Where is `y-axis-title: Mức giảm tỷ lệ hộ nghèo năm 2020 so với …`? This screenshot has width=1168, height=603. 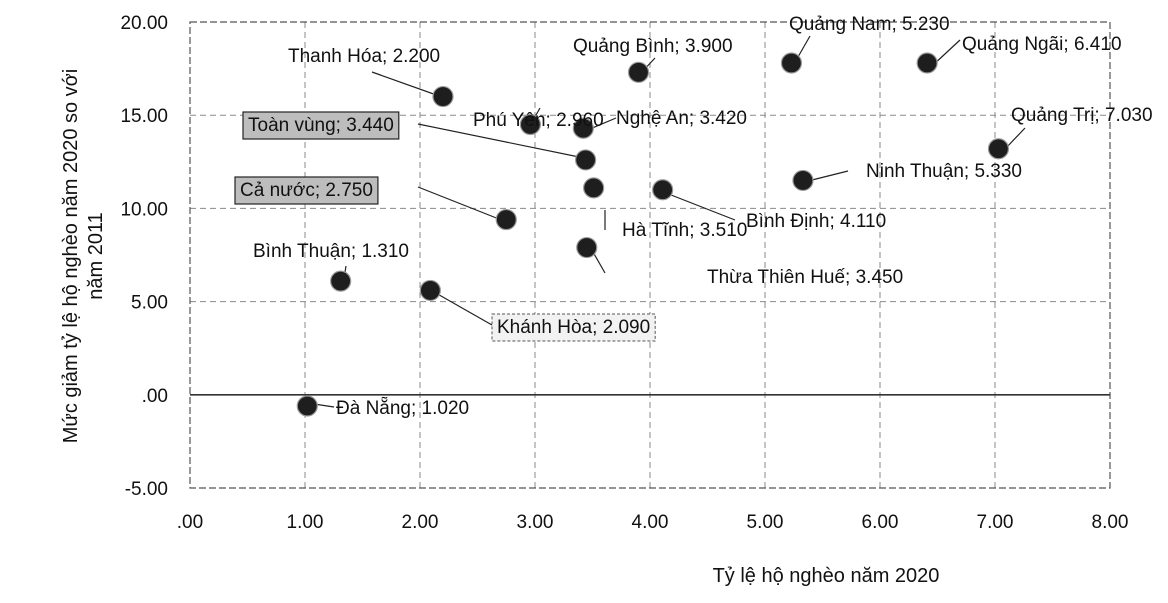 y-axis-title: Mức giảm tỷ lệ hộ nghèo năm 2020 so với … is located at coordinates (83, 256).